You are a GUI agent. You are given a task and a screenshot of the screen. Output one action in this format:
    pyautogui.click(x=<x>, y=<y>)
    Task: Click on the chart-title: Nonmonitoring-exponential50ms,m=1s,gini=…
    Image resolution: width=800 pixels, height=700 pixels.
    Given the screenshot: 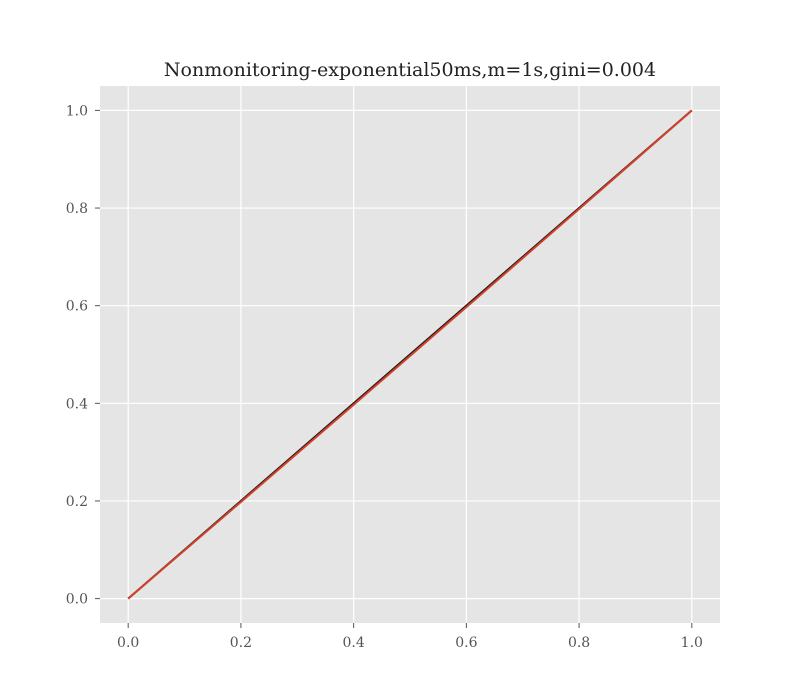 What is the action you would take?
    pyautogui.click(x=410, y=70)
    